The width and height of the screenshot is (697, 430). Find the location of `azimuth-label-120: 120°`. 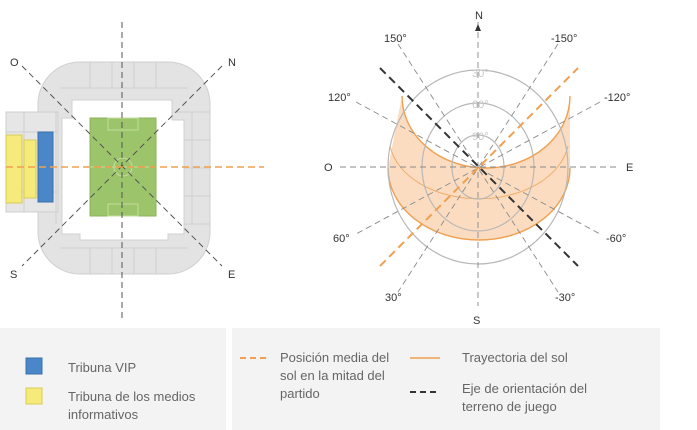

azimuth-label-120: 120° is located at coordinates (339, 98).